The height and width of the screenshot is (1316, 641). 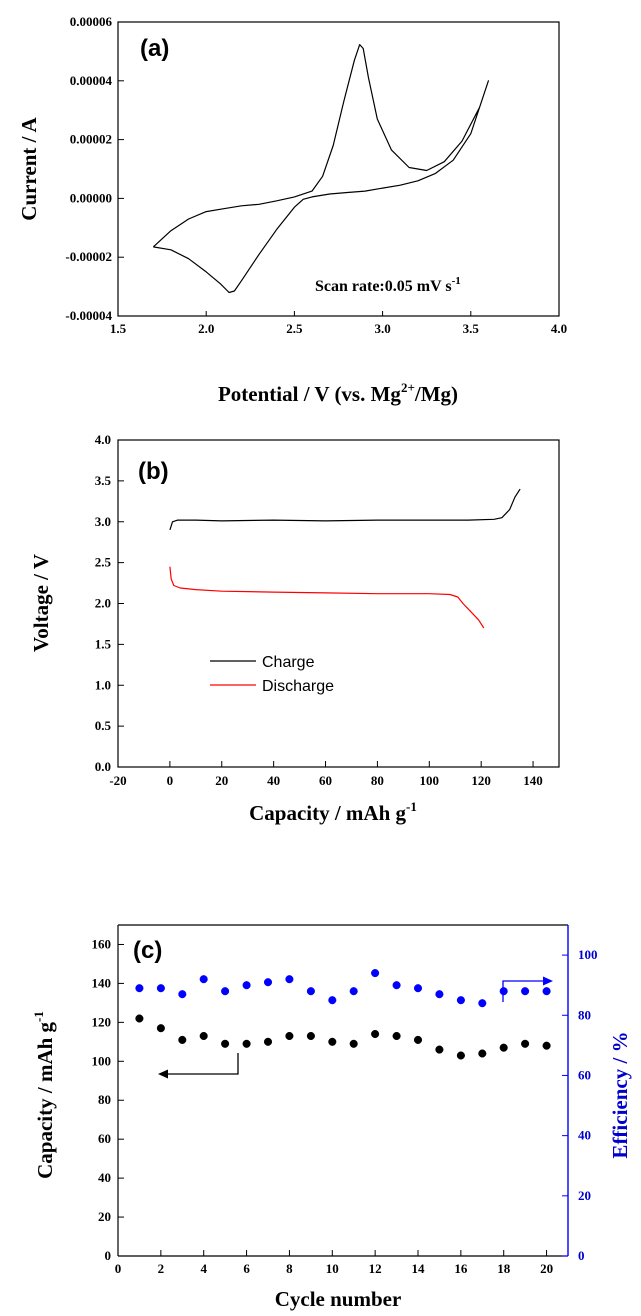 I want to click on panel-a-xtick-label: 3.0, so click(x=382, y=328).